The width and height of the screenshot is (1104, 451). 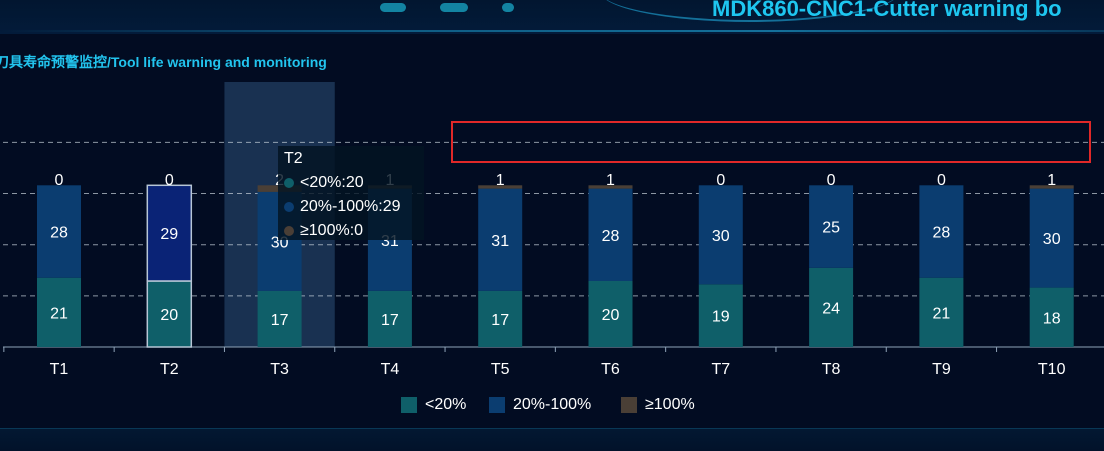 What do you see at coordinates (552, 31) in the screenshot?
I see `banner-divider` at bounding box center [552, 31].